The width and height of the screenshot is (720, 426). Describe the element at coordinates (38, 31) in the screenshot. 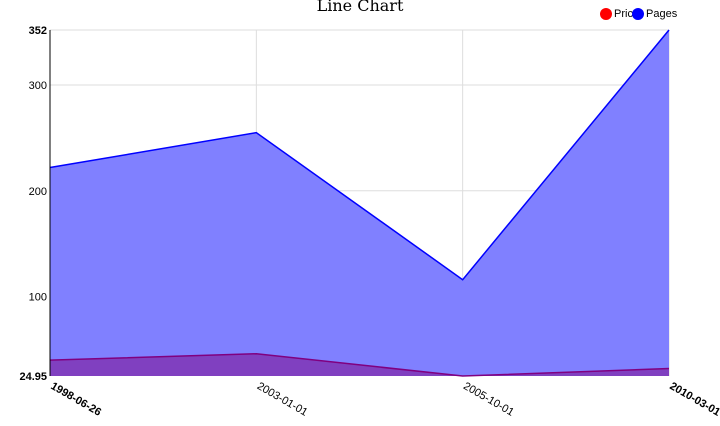

I see `y-tick-label: 352` at that location.